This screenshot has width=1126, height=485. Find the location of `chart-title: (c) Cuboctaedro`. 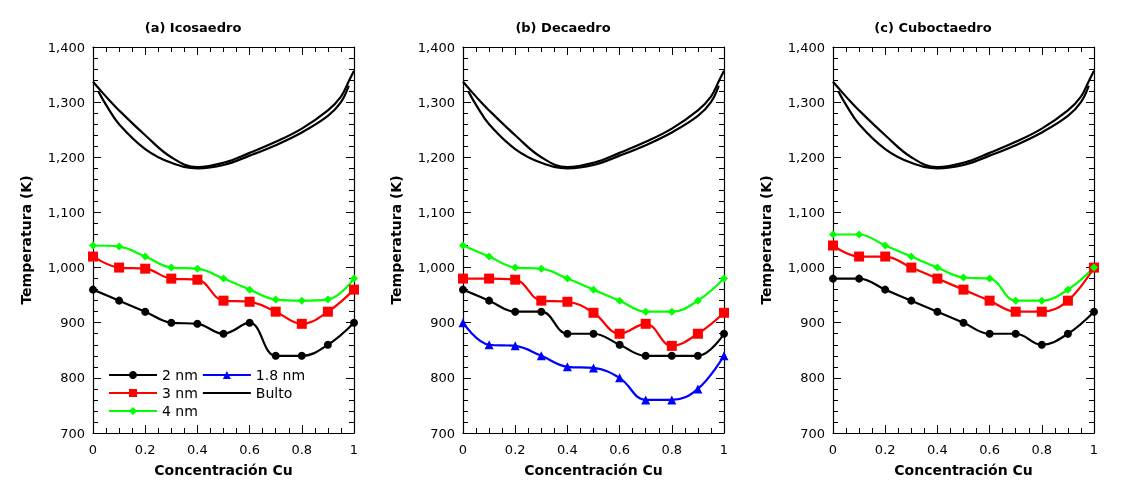

chart-title: (c) Cuboctaedro is located at coordinates (933, 27).